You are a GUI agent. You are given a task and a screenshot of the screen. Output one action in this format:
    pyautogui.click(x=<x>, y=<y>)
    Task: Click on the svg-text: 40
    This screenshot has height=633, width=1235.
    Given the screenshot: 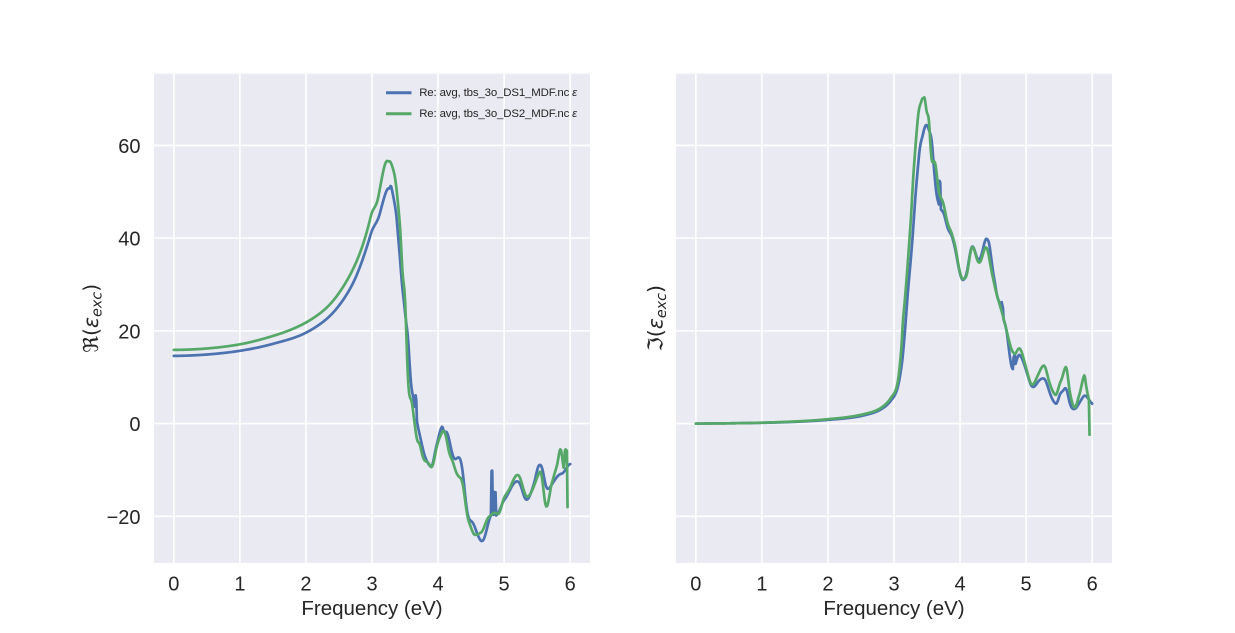 What is the action you would take?
    pyautogui.click(x=129, y=240)
    